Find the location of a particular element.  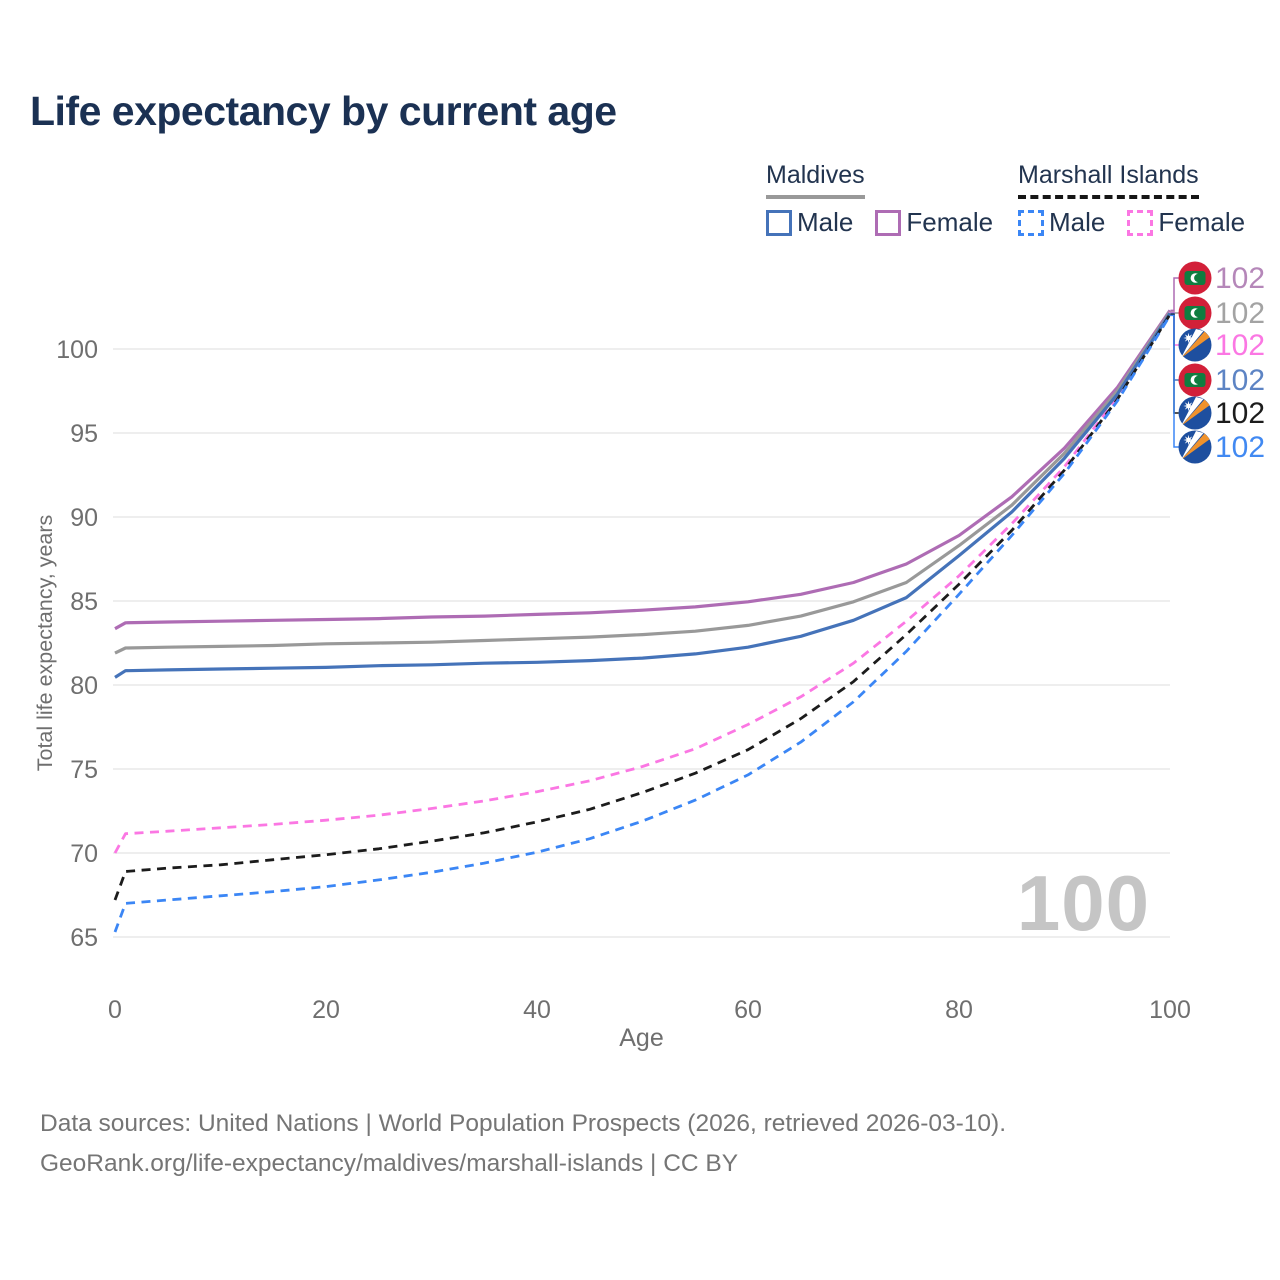

x-tick-label: 60 is located at coordinates (748, 1010).